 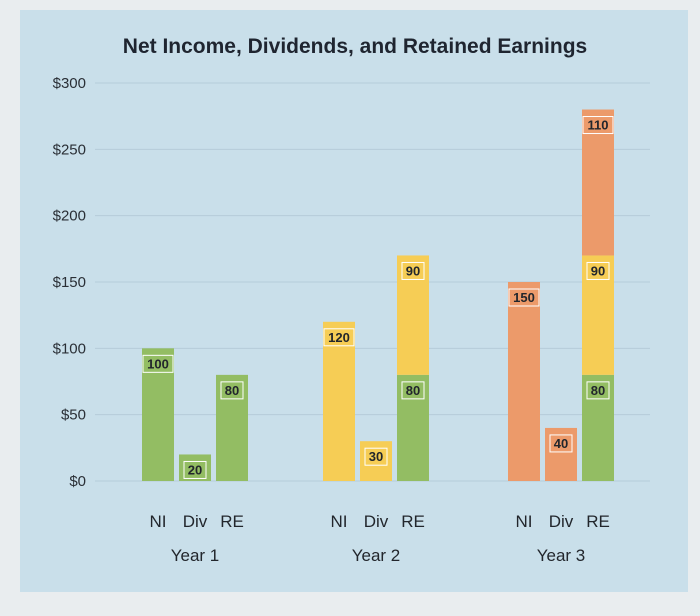 I want to click on data-label: 30, so click(x=376, y=456).